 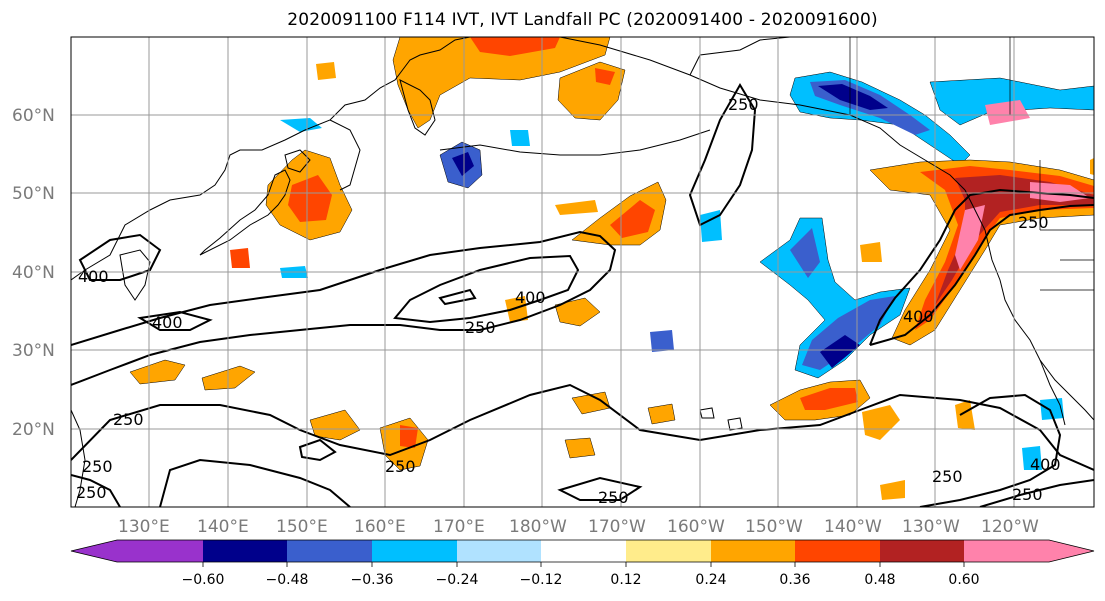 What do you see at coordinates (1060, 192) in the screenshot?
I see `shading-region-plume-pink` at bounding box center [1060, 192].